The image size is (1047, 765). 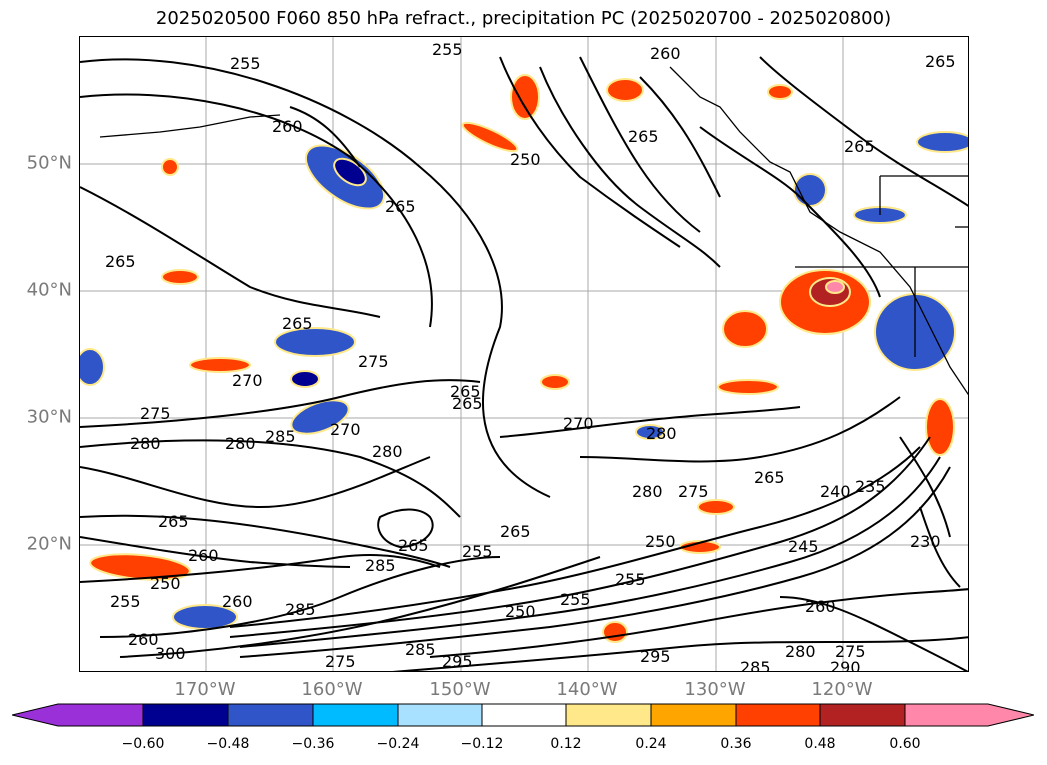 I want to click on lon-label-160w: 160°W, so click(x=332, y=689).